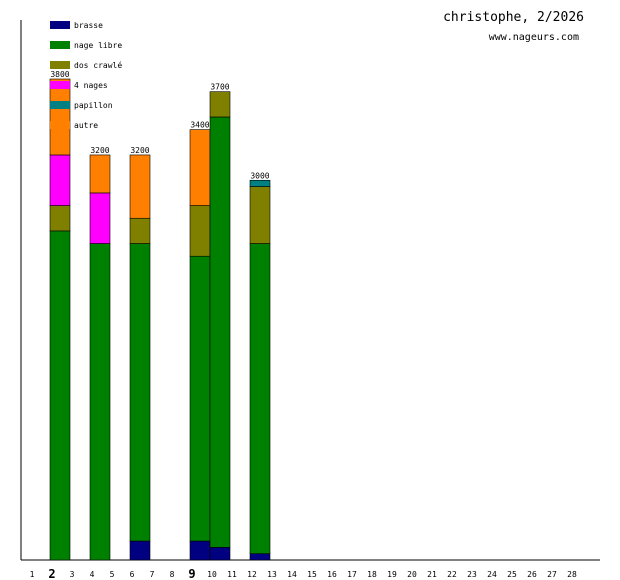 This screenshot has height=580, width=620. Describe the element at coordinates (60, 218) in the screenshot. I see `bar-segment-dos-crawlé-day-2` at that location.